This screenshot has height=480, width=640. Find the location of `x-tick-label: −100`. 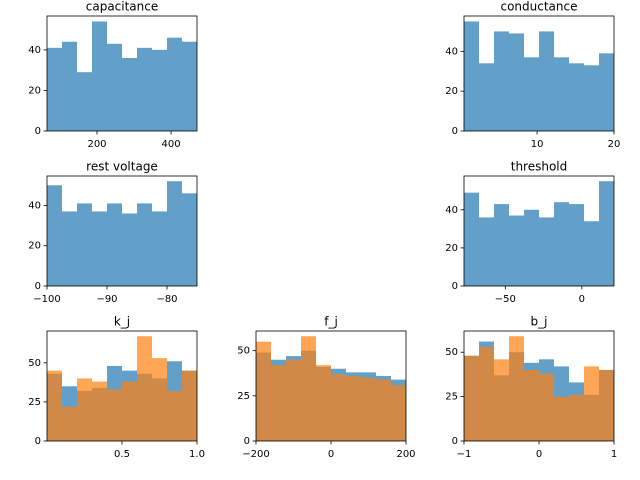

x-tick-label: −100 is located at coordinates (46, 299).